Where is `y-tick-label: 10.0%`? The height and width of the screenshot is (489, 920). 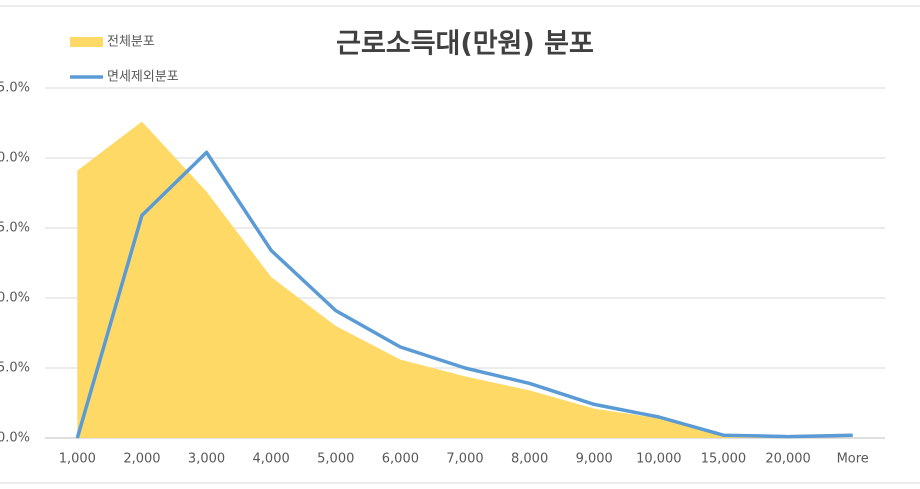
y-tick-label: 10.0% is located at coordinates (15, 298).